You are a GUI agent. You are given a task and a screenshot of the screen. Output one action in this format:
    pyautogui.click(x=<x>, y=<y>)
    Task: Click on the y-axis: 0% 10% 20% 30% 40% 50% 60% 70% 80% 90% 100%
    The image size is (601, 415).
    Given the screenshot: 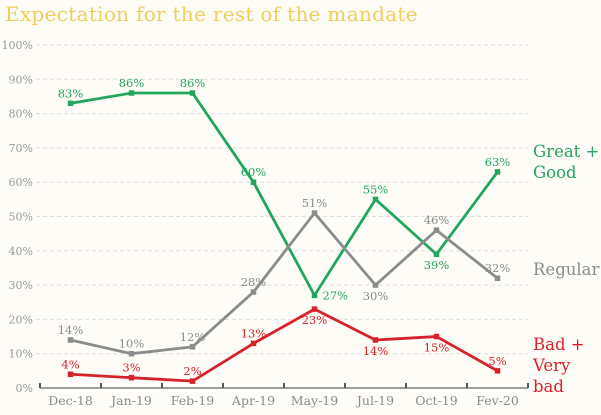 What is the action you would take?
    pyautogui.click(x=17, y=217)
    